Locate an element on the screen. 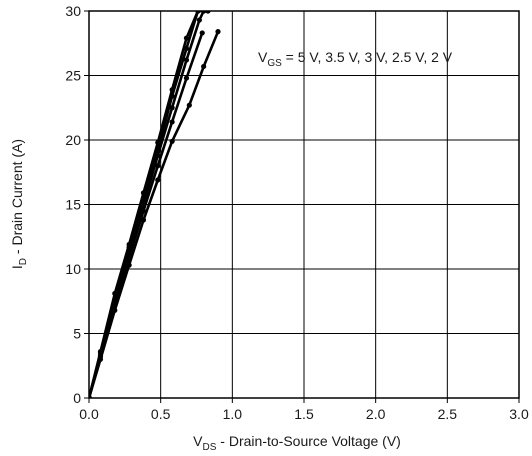 This screenshot has height=456, width=532. x-tick-label: 0.5 is located at coordinates (161, 414).